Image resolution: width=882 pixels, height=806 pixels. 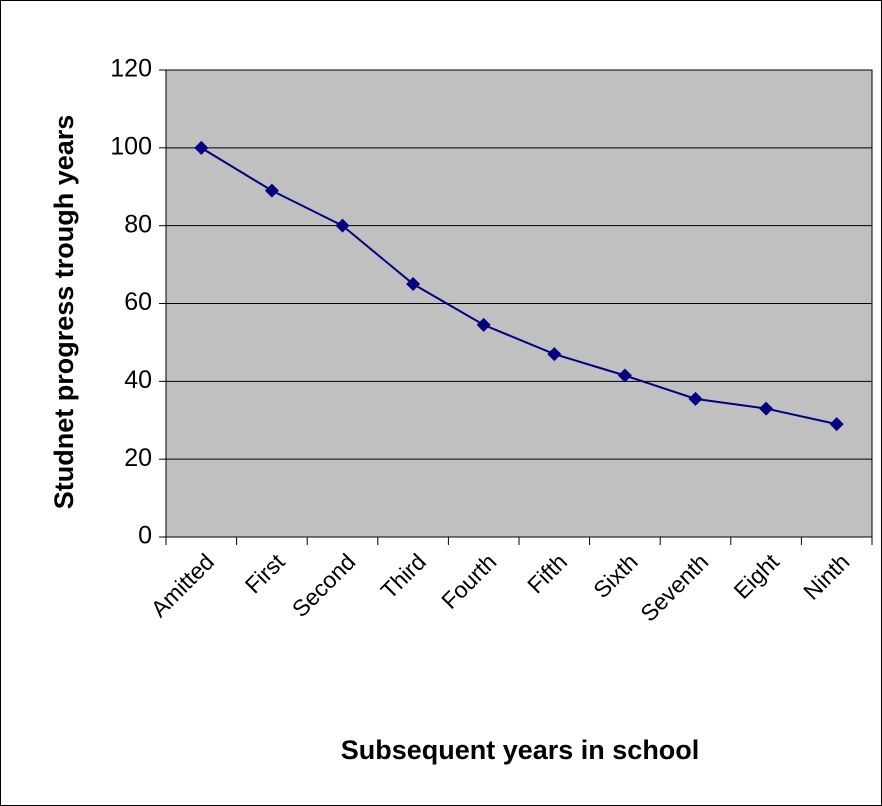 What do you see at coordinates (138, 380) in the screenshot?
I see `y-tick-label: 40` at bounding box center [138, 380].